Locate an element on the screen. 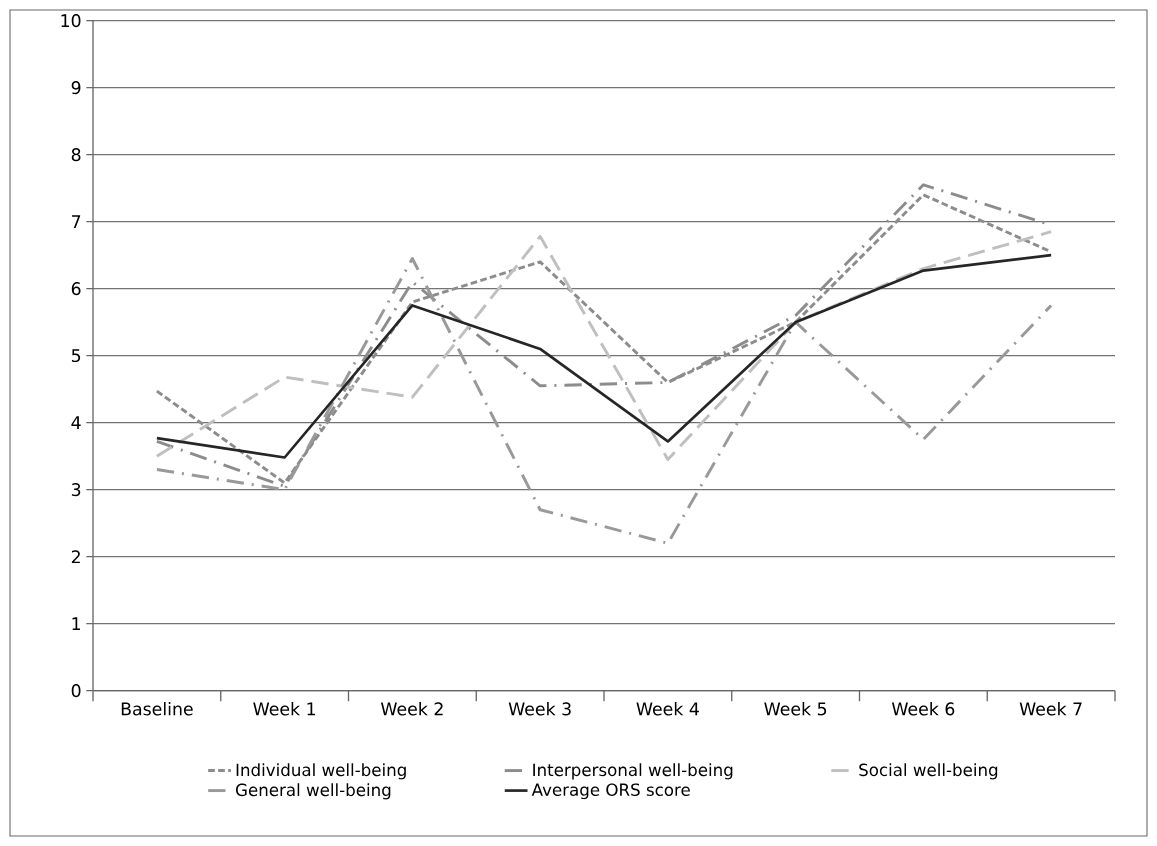 This screenshot has width=1157, height=846. y-tick-label: 1 is located at coordinates (76, 623).